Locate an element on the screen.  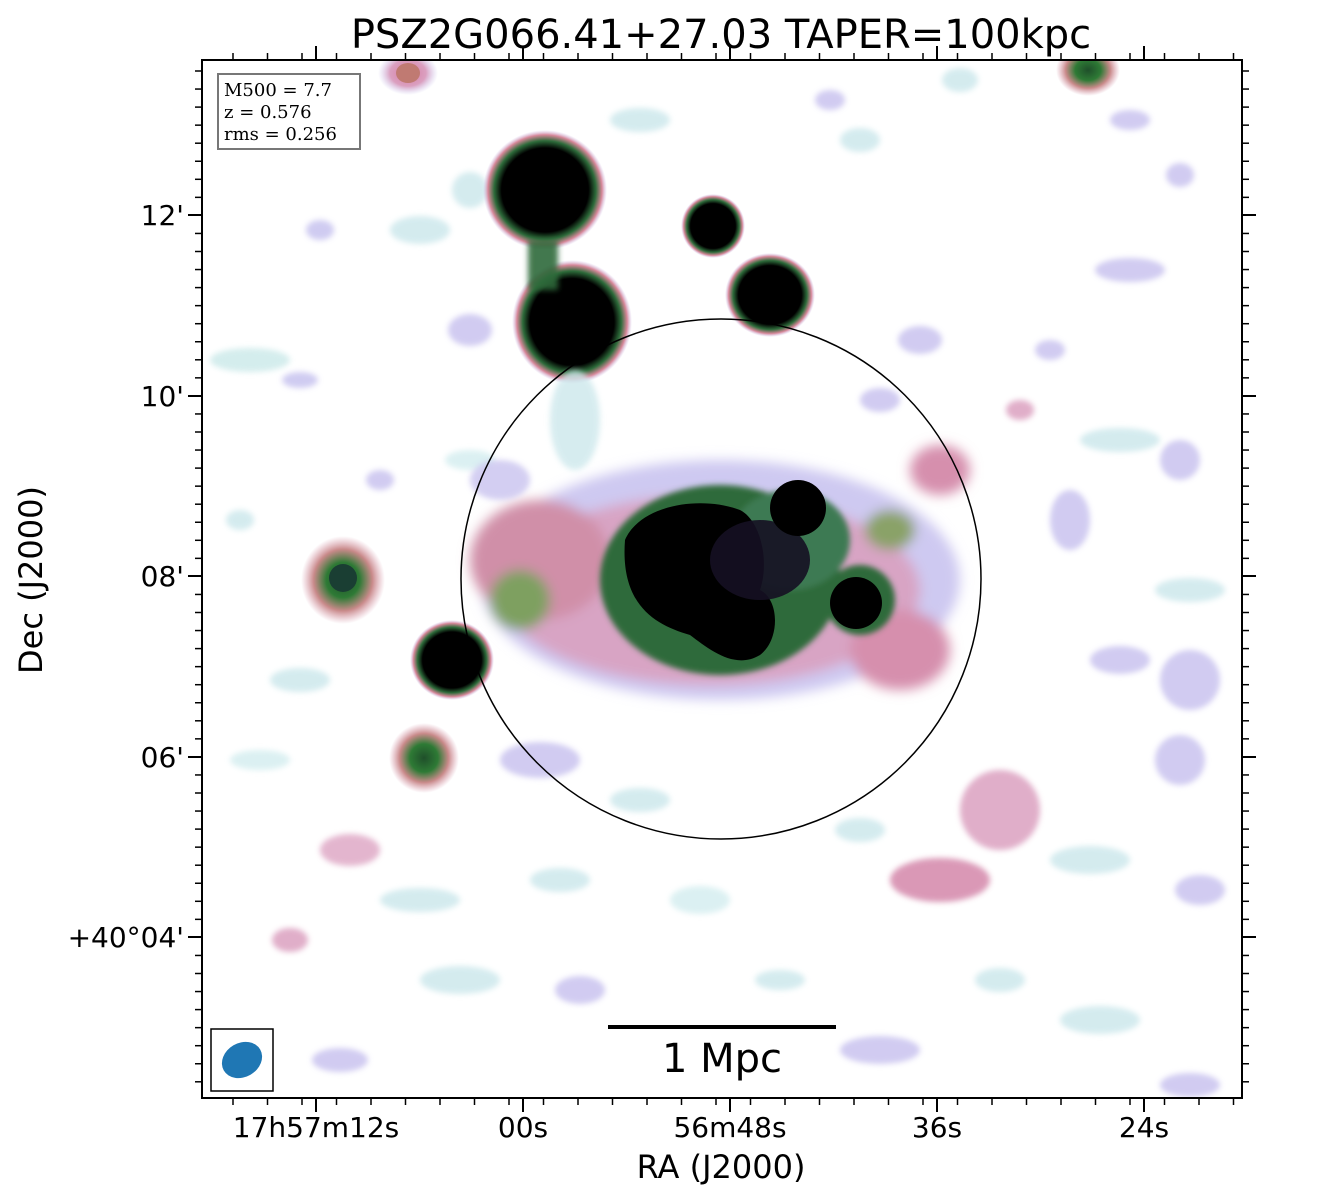
y-tick-label: 08' is located at coordinates (162, 576).